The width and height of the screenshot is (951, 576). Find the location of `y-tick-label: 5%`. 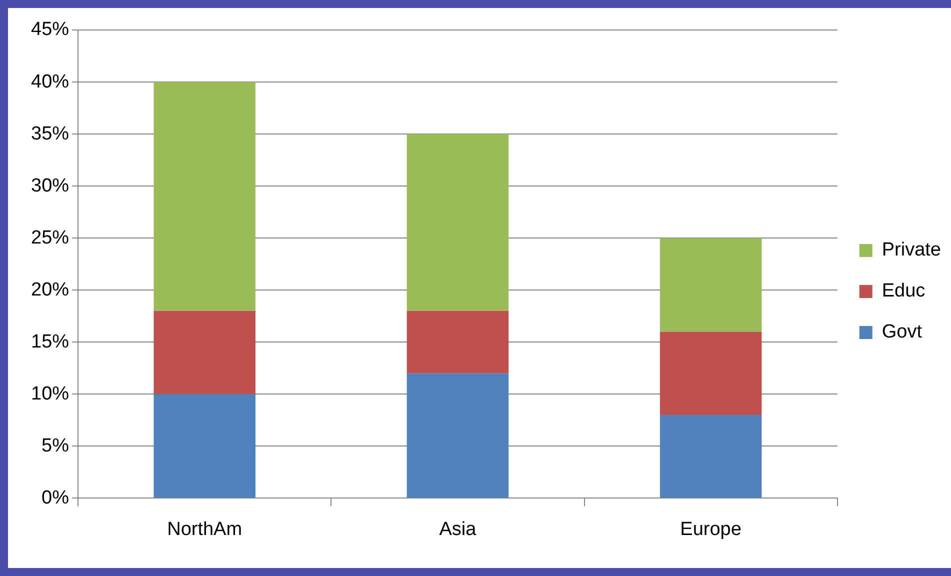

y-tick-label: 5% is located at coordinates (56, 445).